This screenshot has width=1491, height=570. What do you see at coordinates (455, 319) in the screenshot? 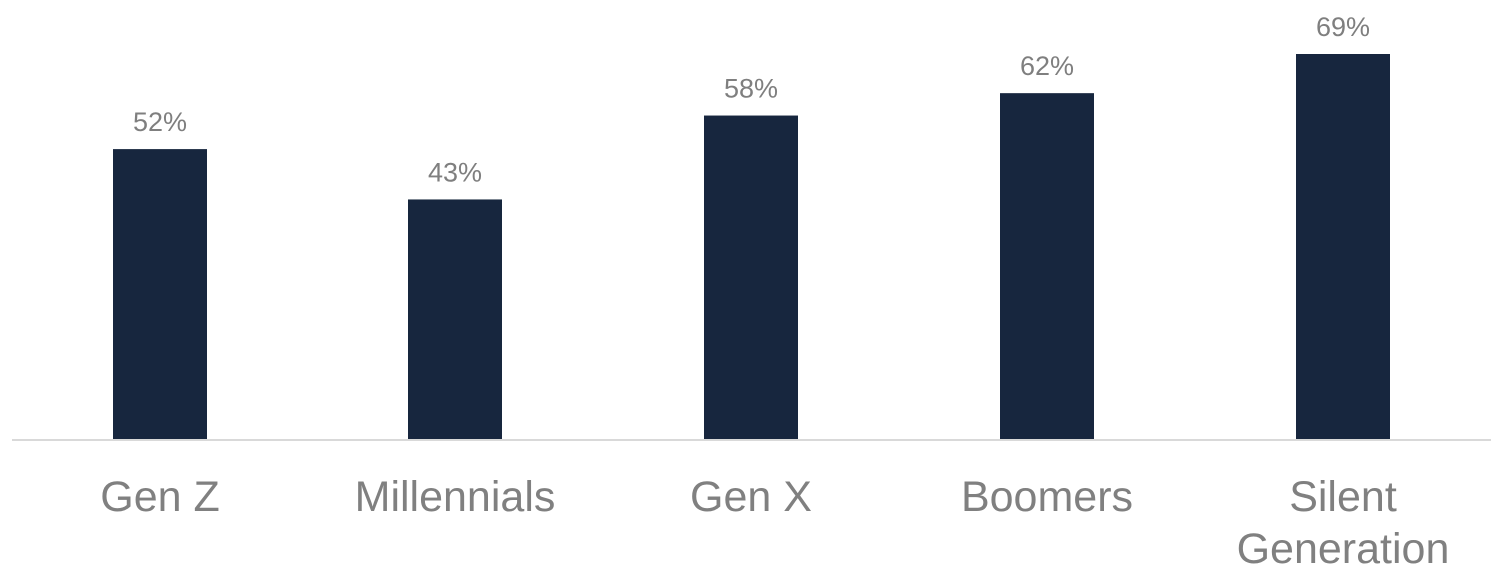
I see `bar-millennials` at bounding box center [455, 319].